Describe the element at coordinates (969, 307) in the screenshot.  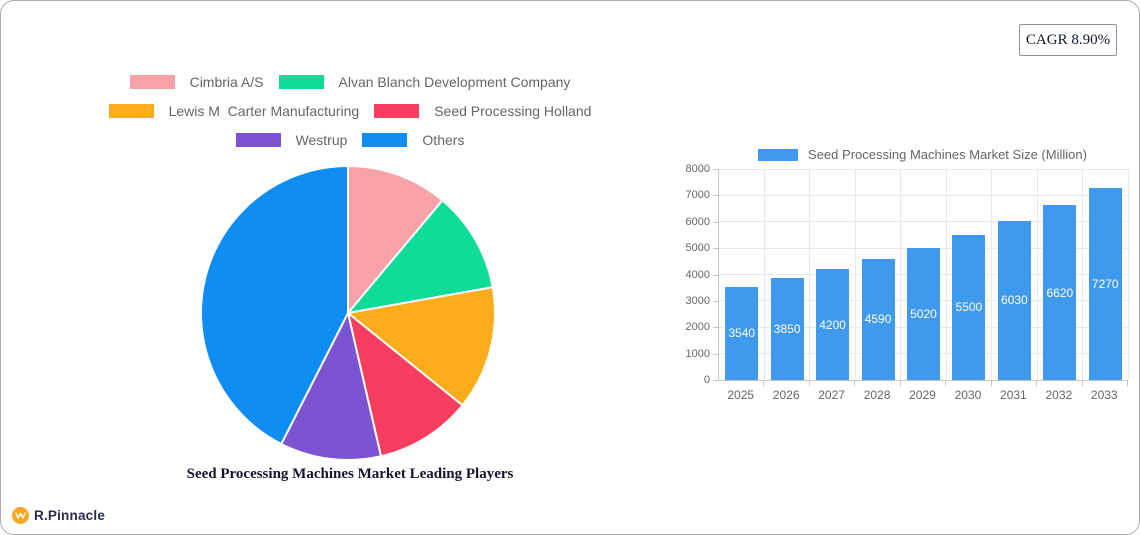
I see `bar-2030: 5500` at that location.